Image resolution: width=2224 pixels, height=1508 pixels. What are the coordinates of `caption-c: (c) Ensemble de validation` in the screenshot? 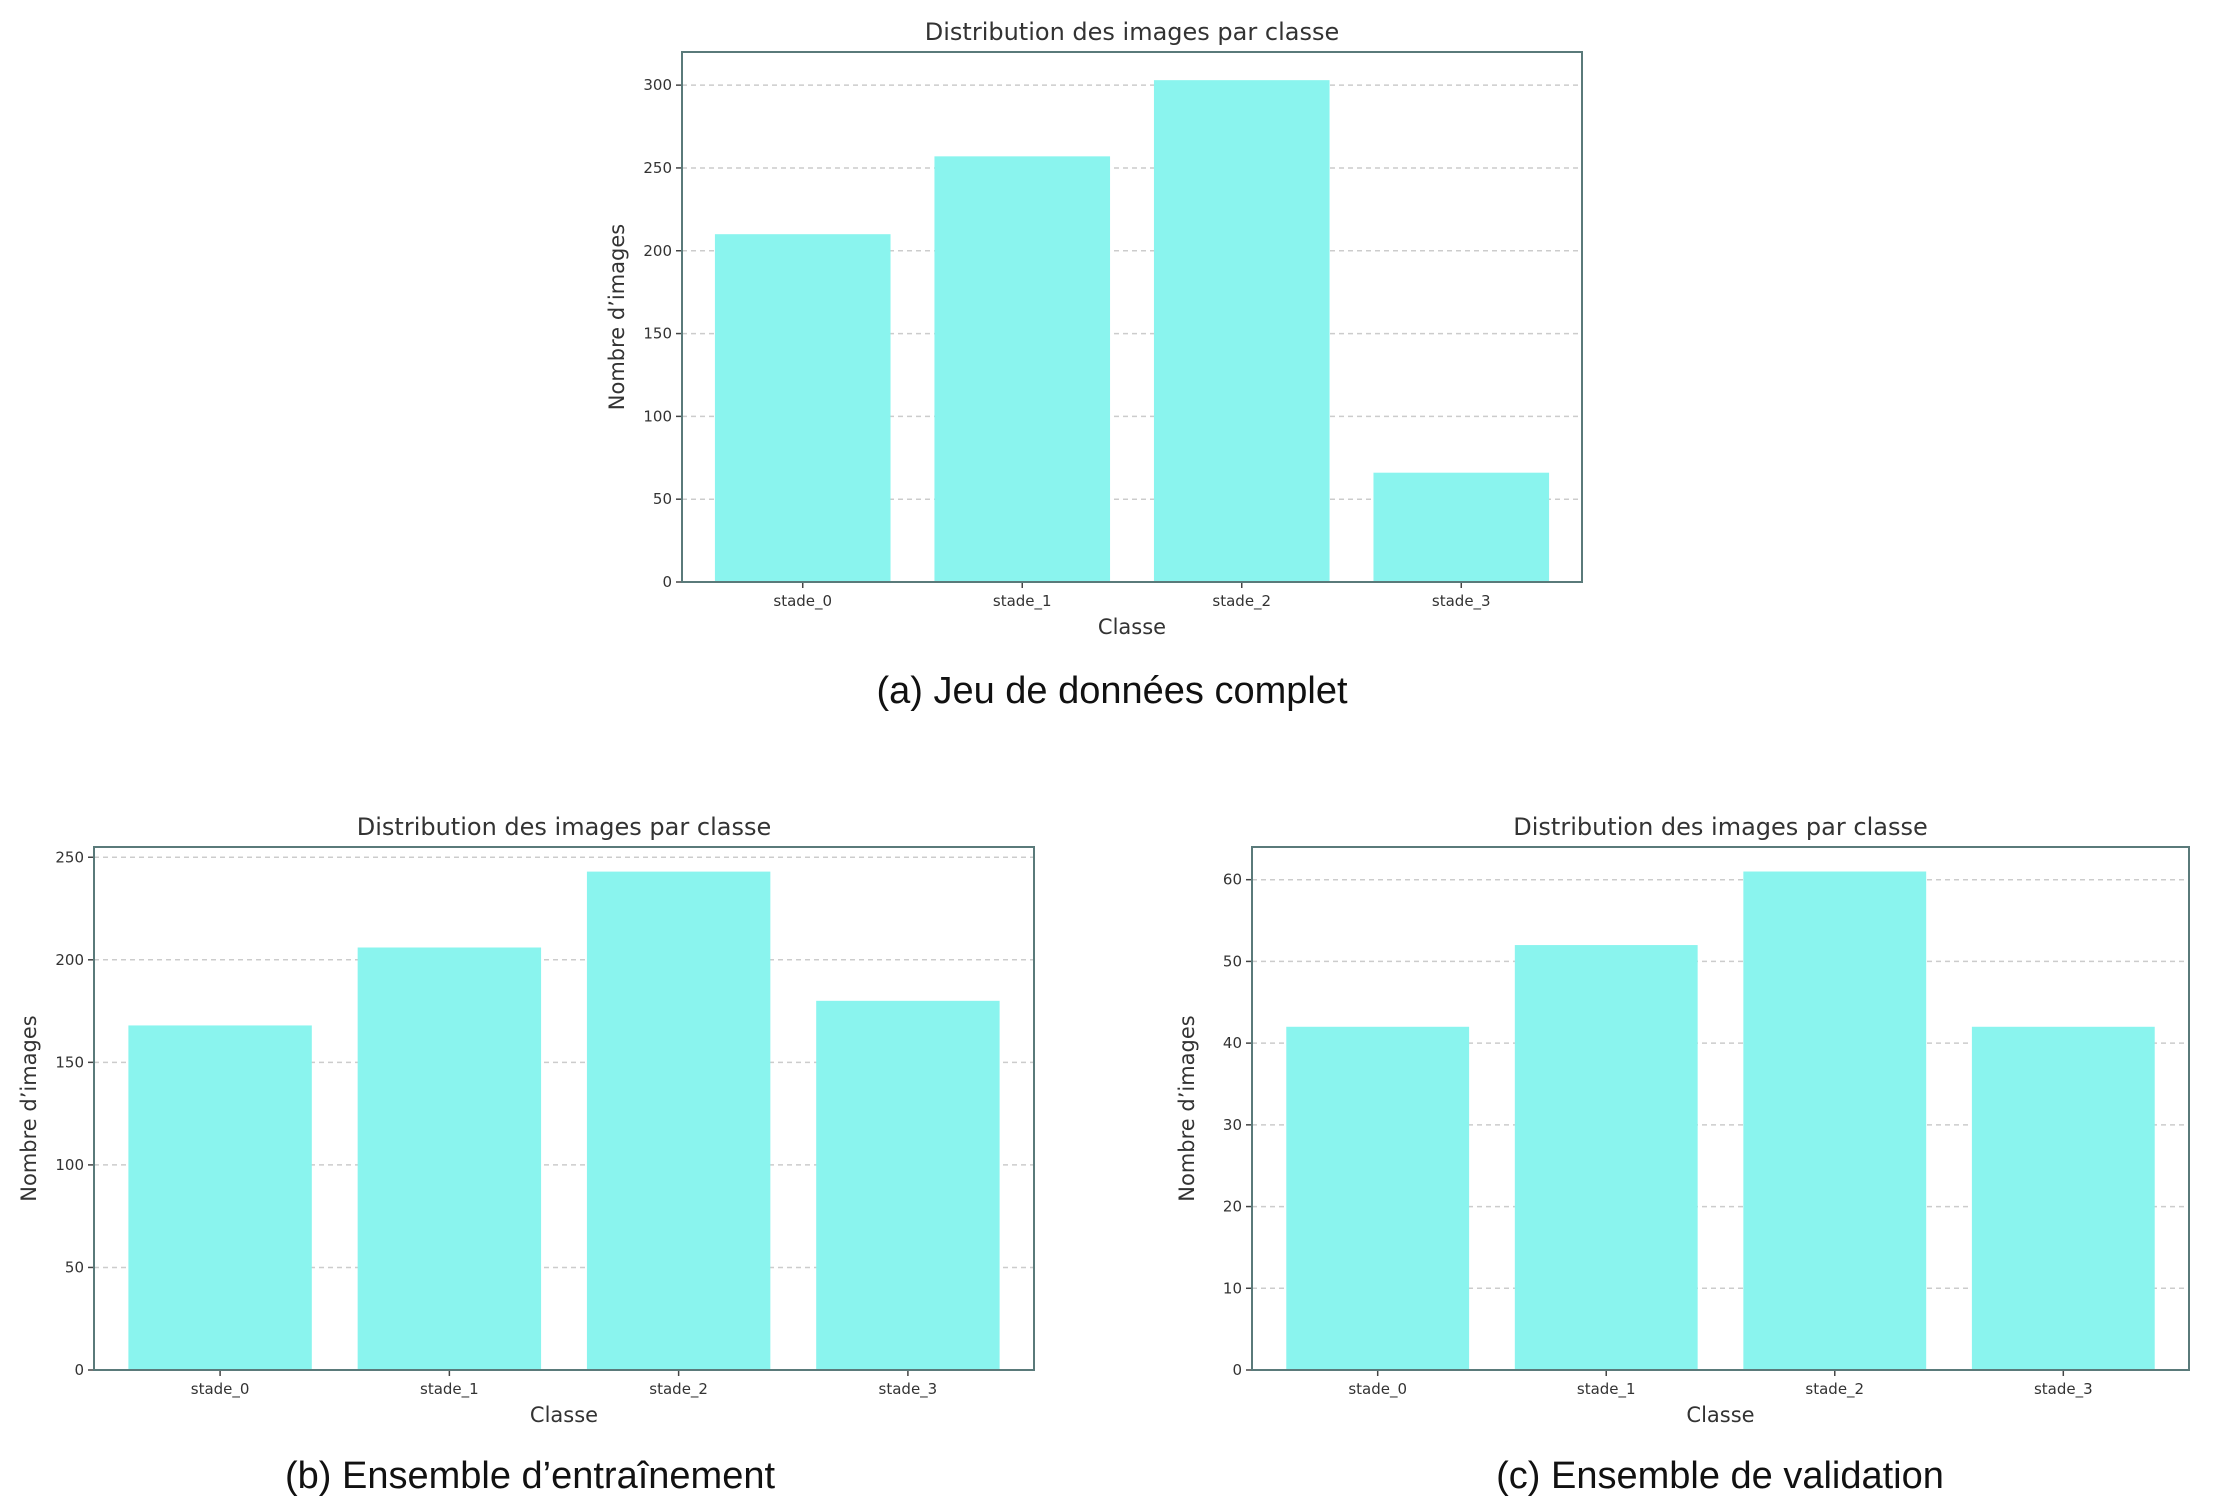 It's located at (1720, 1476).